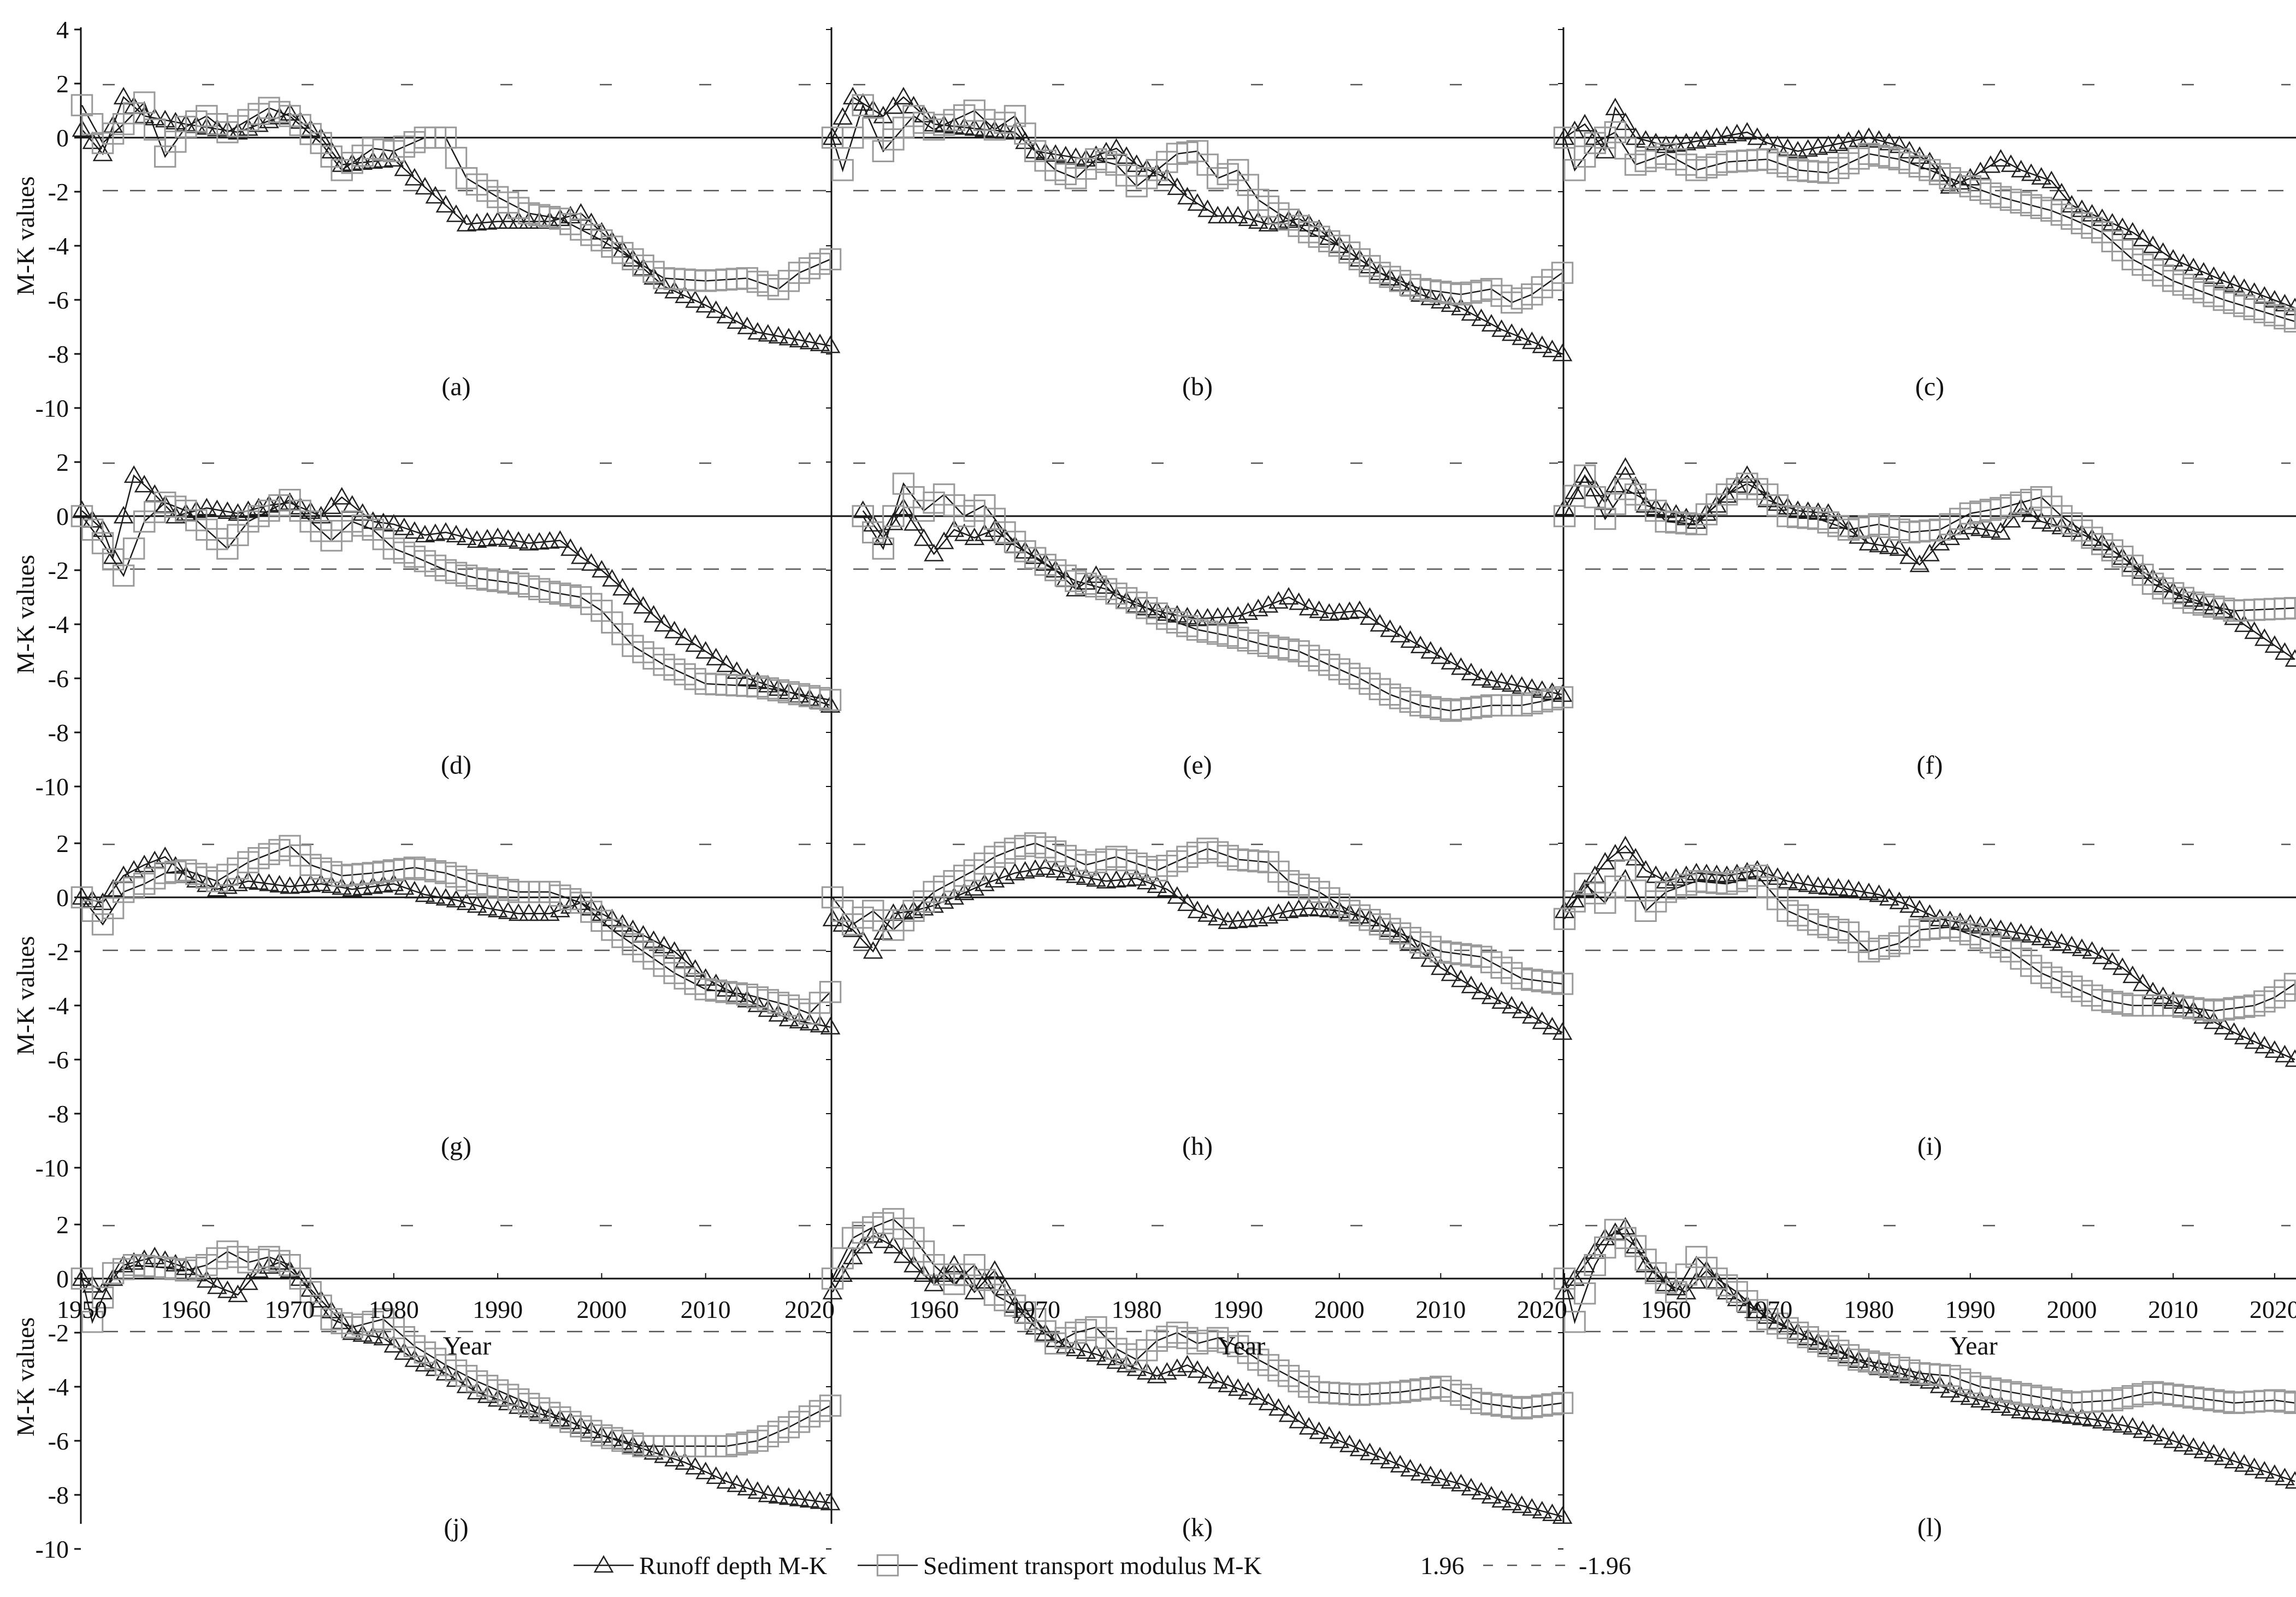 Image resolution: width=2296 pixels, height=1597 pixels. What do you see at coordinates (58, 1387) in the screenshot?
I see `y-tick-label: -4` at bounding box center [58, 1387].